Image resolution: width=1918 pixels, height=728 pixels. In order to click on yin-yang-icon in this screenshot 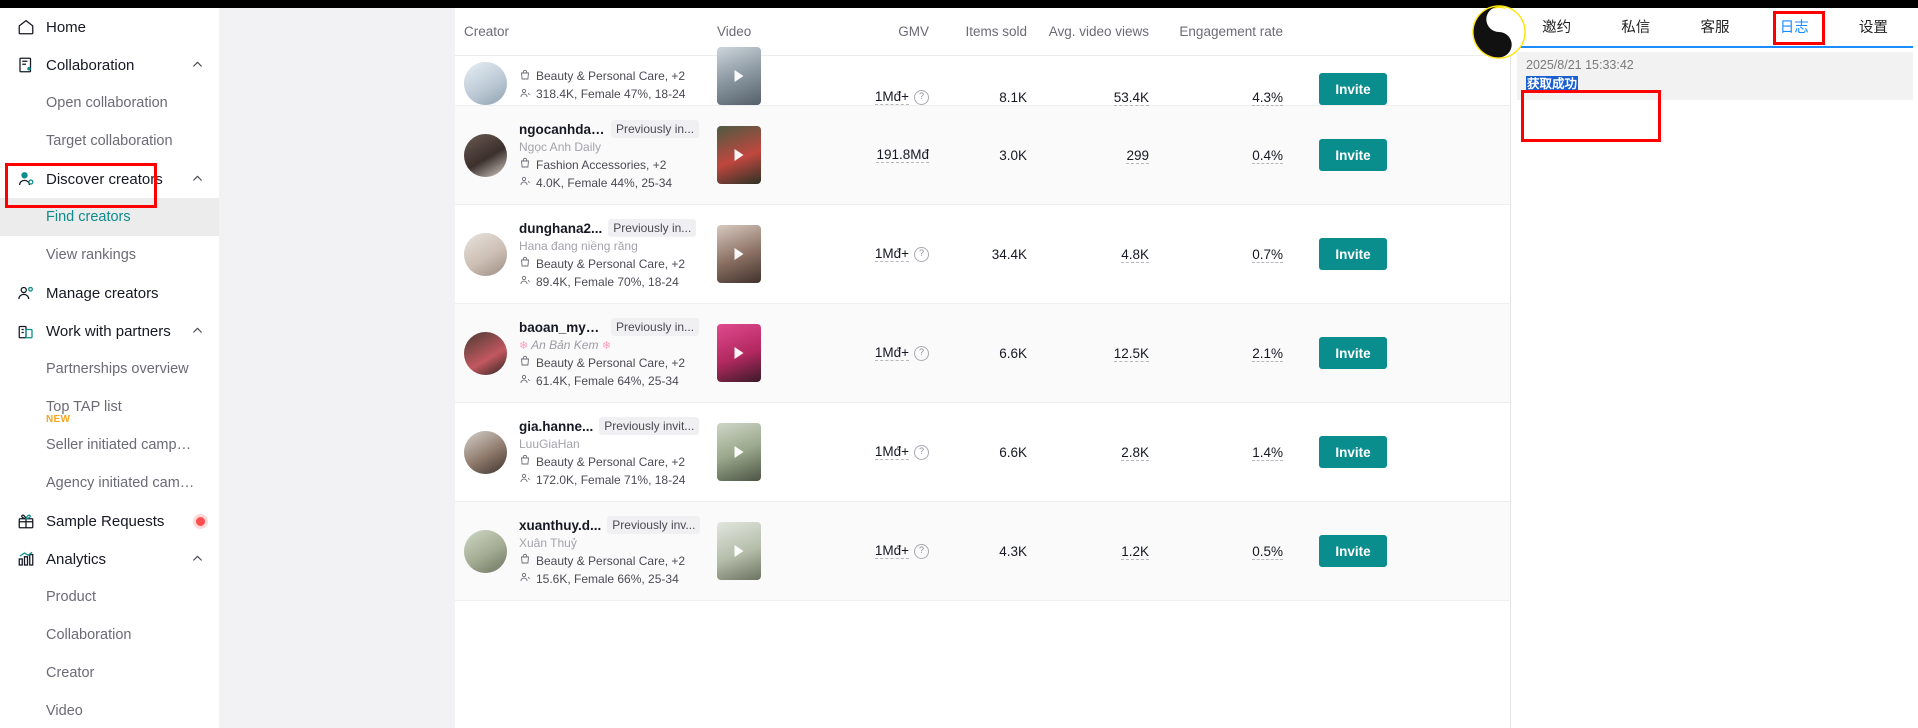, I will do `click(1499, 32)`.